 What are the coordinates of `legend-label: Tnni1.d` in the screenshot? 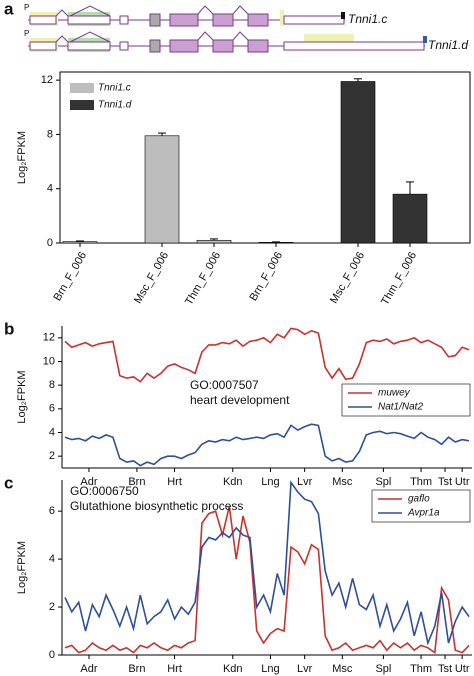 It's located at (115, 105).